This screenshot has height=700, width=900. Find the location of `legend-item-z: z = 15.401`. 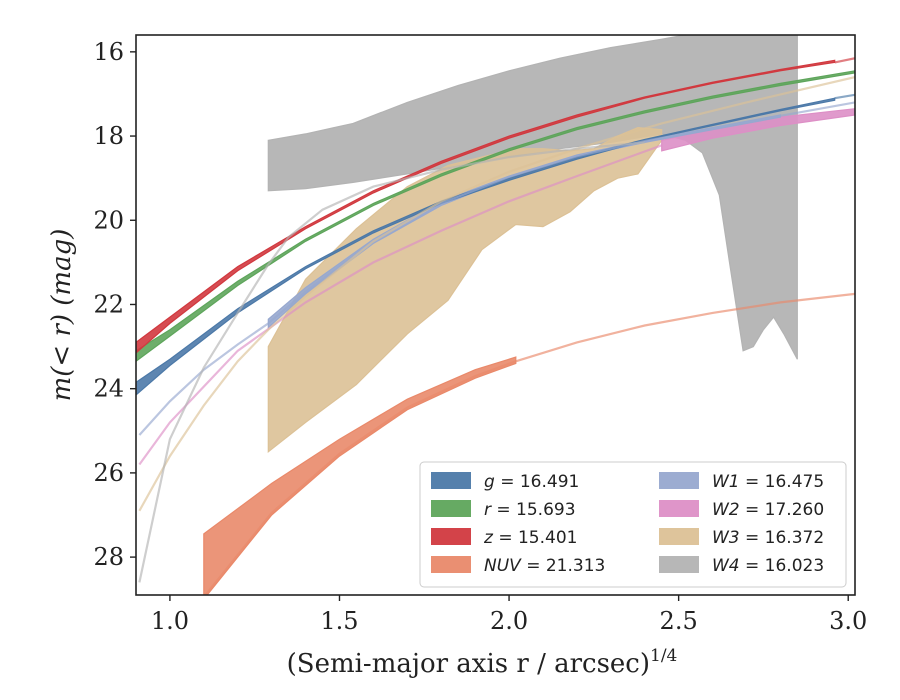

legend-item-z: z = 15.401 is located at coordinates (504, 538).